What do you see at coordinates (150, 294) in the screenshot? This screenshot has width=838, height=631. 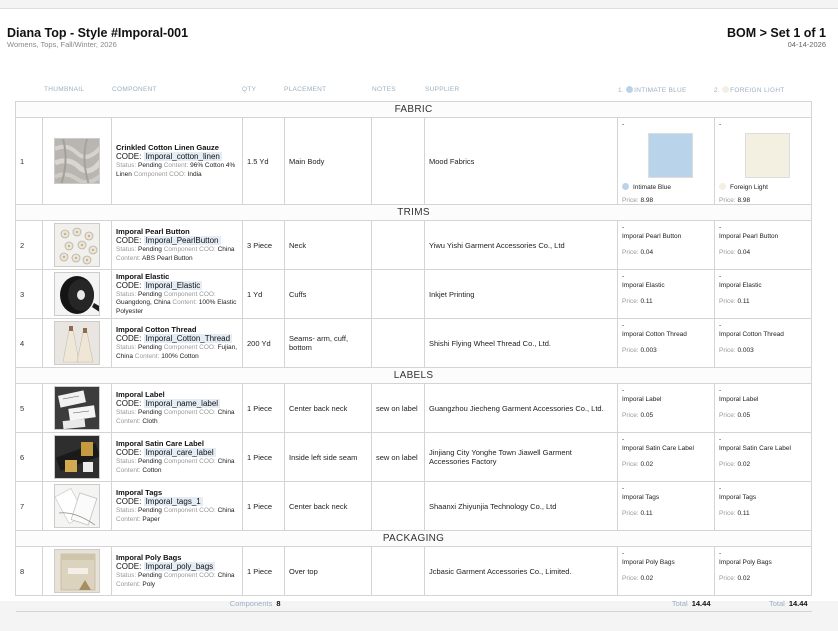 I see `status-value: Pending` at bounding box center [150, 294].